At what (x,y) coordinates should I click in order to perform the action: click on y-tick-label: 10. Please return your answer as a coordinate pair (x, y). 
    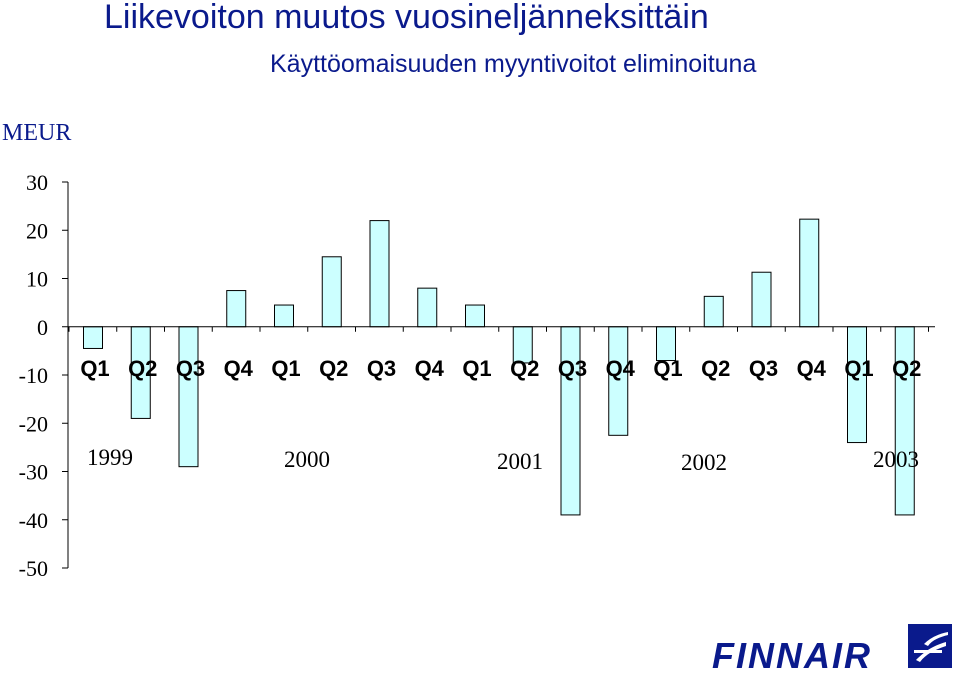
    Looking at the image, I should click on (37, 279).